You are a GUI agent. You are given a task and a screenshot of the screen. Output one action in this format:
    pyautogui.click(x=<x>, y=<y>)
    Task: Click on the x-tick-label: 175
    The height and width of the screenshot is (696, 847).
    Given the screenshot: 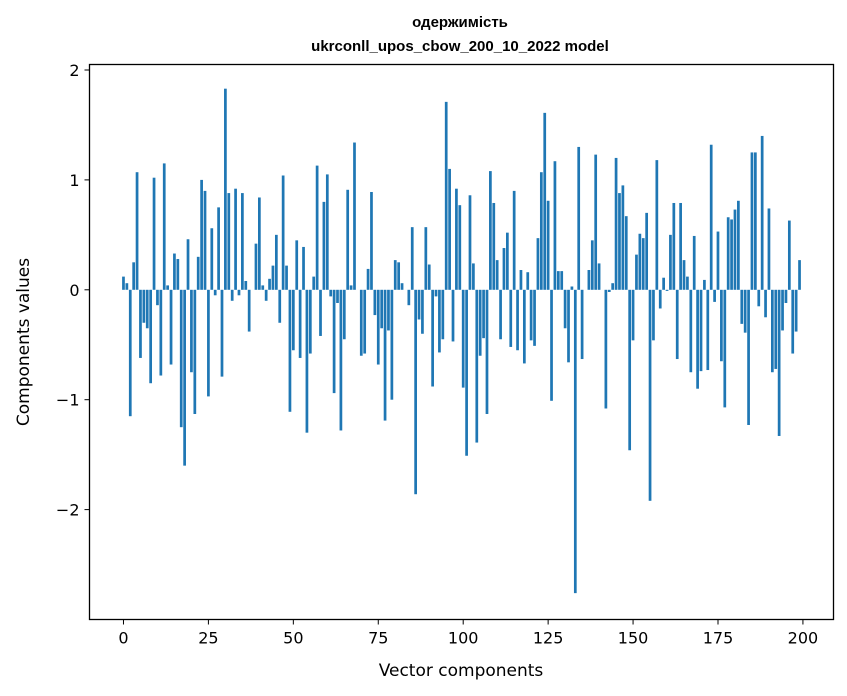 What is the action you would take?
    pyautogui.click(x=718, y=638)
    